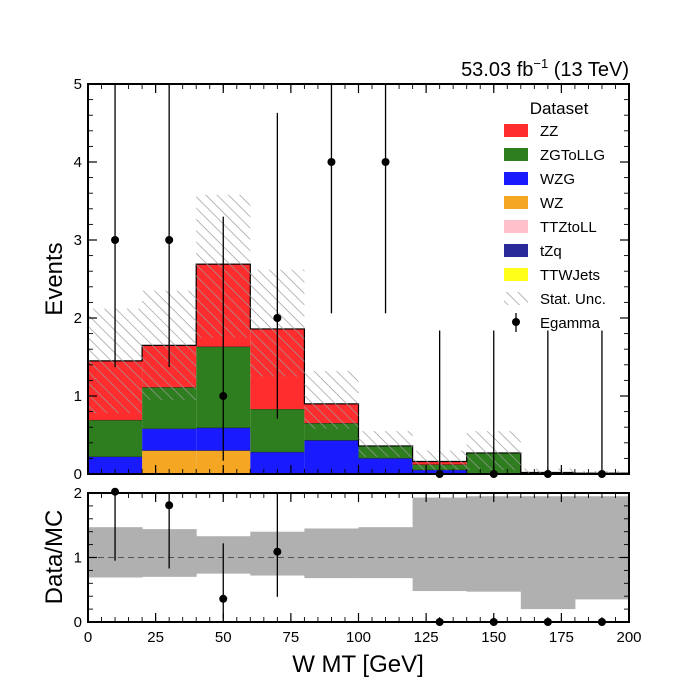 This screenshot has width=700, height=700. What do you see at coordinates (516, 298) in the screenshot?
I see `legend-swatch-stat-unc` at bounding box center [516, 298].